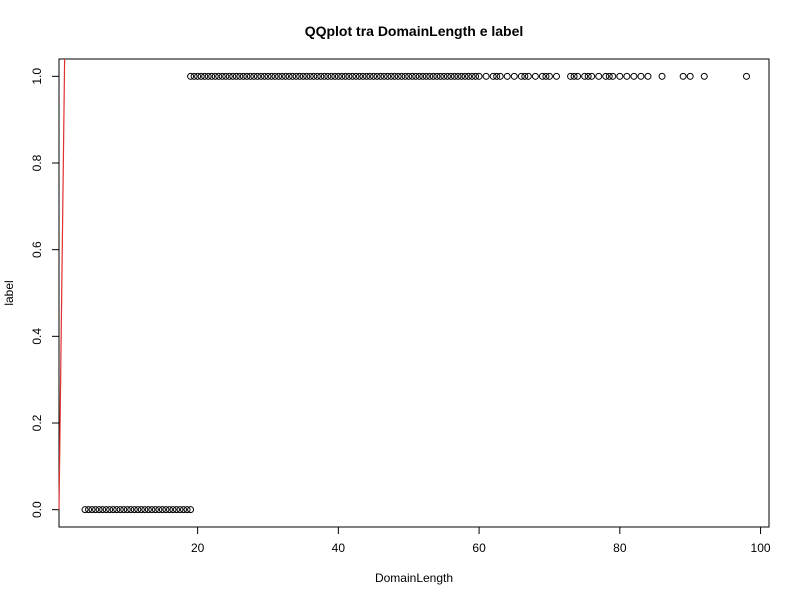 This screenshot has width=800, height=600. What do you see at coordinates (198, 548) in the screenshot?
I see `x-tick-label: 20` at bounding box center [198, 548].